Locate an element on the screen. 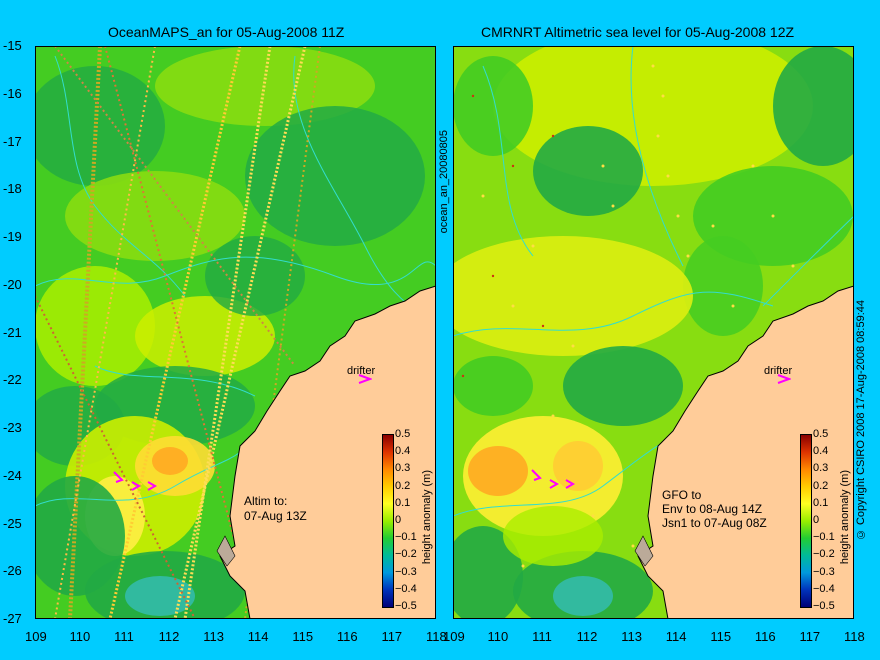  lat-tick-label: -15 is located at coordinates (12, 45).